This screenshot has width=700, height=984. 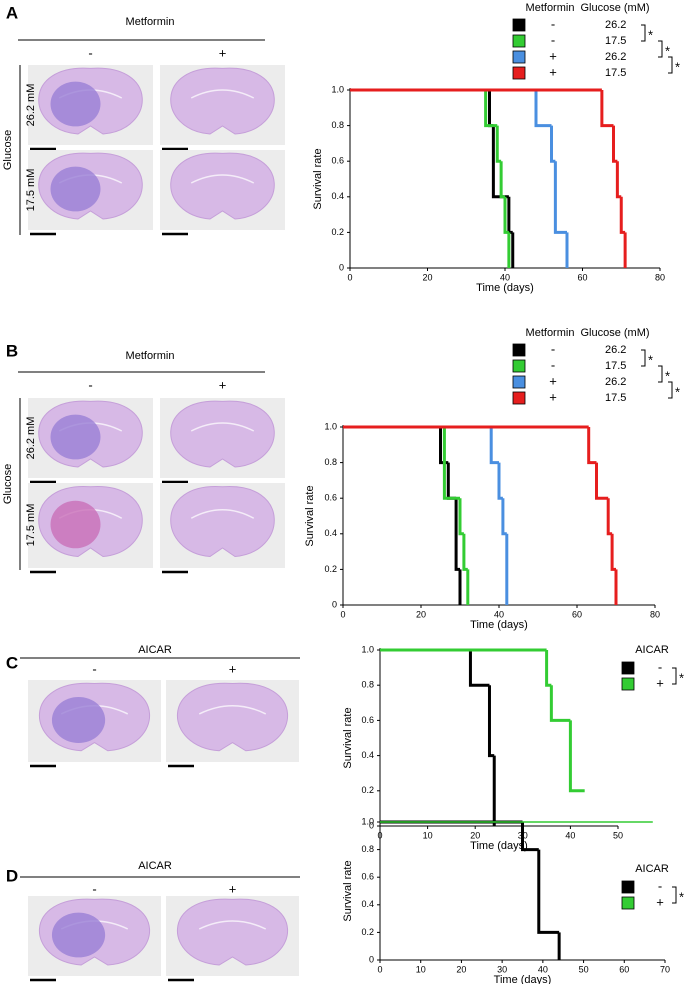 What do you see at coordinates (618, 835) in the screenshot?
I see `x-tick-label: 50` at bounding box center [618, 835].